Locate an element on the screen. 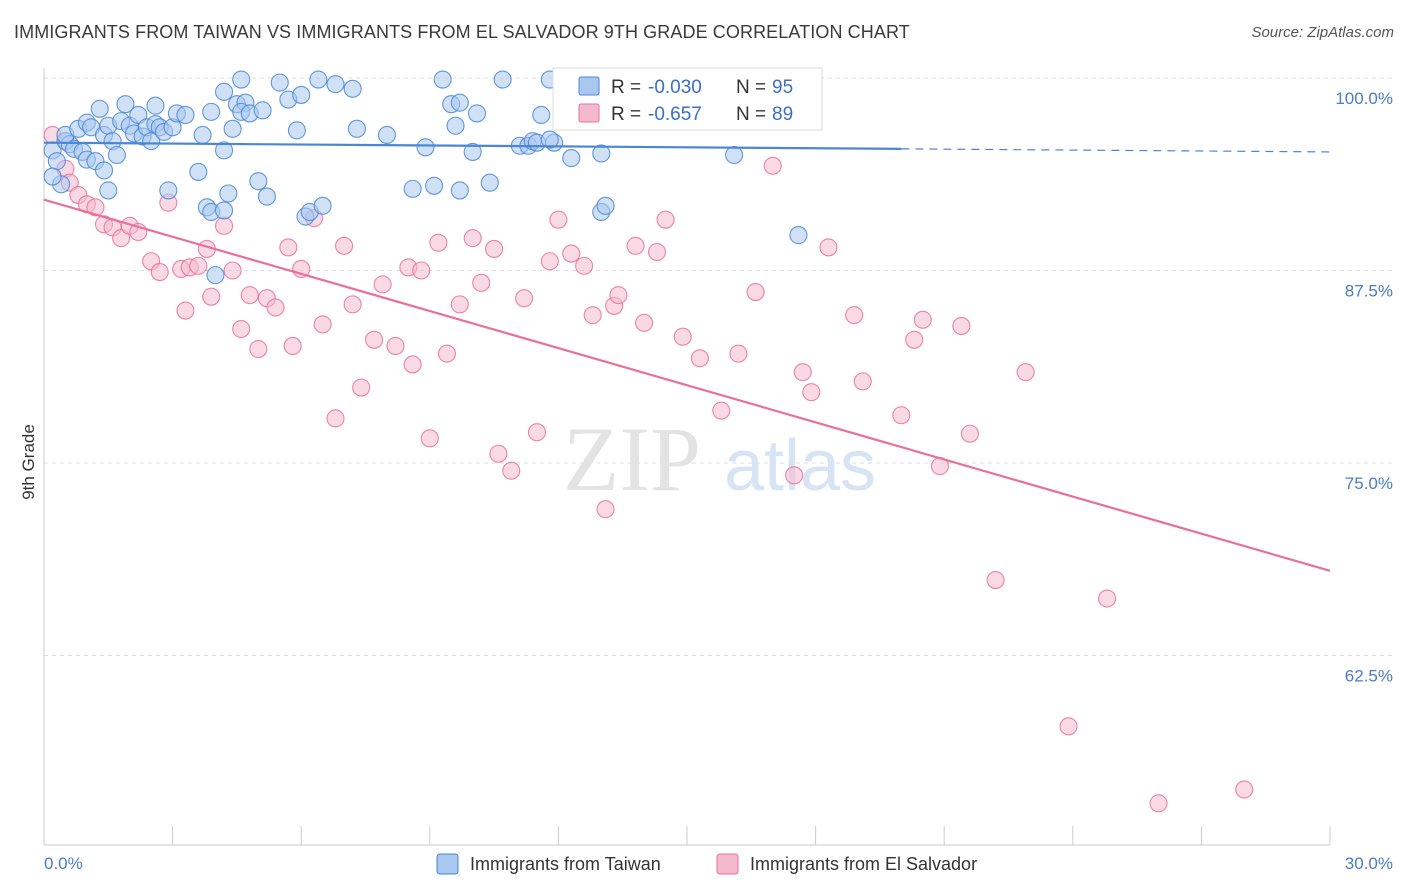 The height and width of the screenshot is (892, 1406). y-tick-labels: 62.5% 75.0% 87.5% 100.0% is located at coordinates (1364, 387).